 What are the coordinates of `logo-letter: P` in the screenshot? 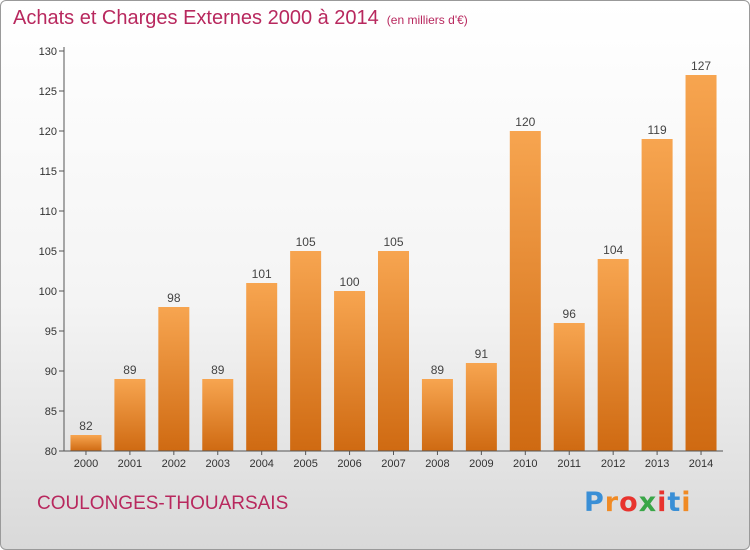 It's located at (594, 502).